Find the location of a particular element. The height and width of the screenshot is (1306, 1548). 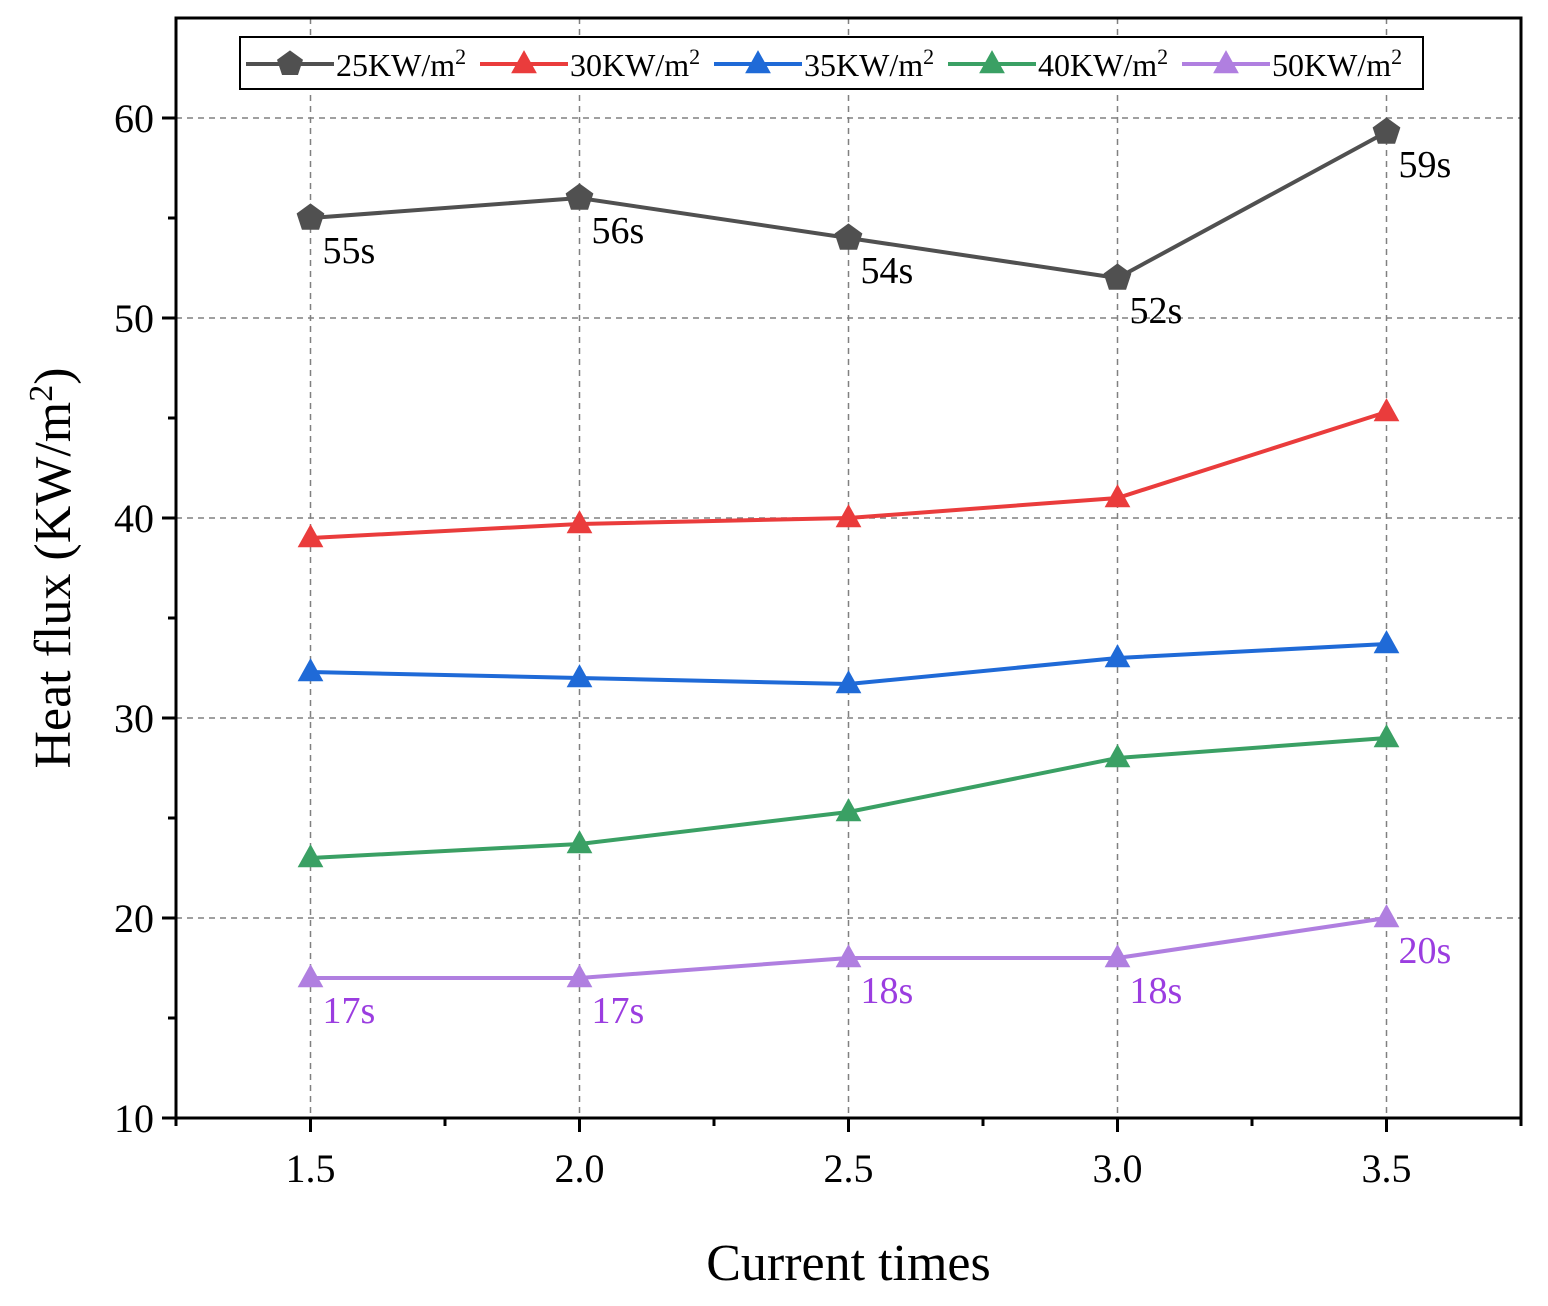

legend: 25KW/m2 30KW/m2 35KW/m2 40KW/m2 50KW/m2 is located at coordinates (831, 63).